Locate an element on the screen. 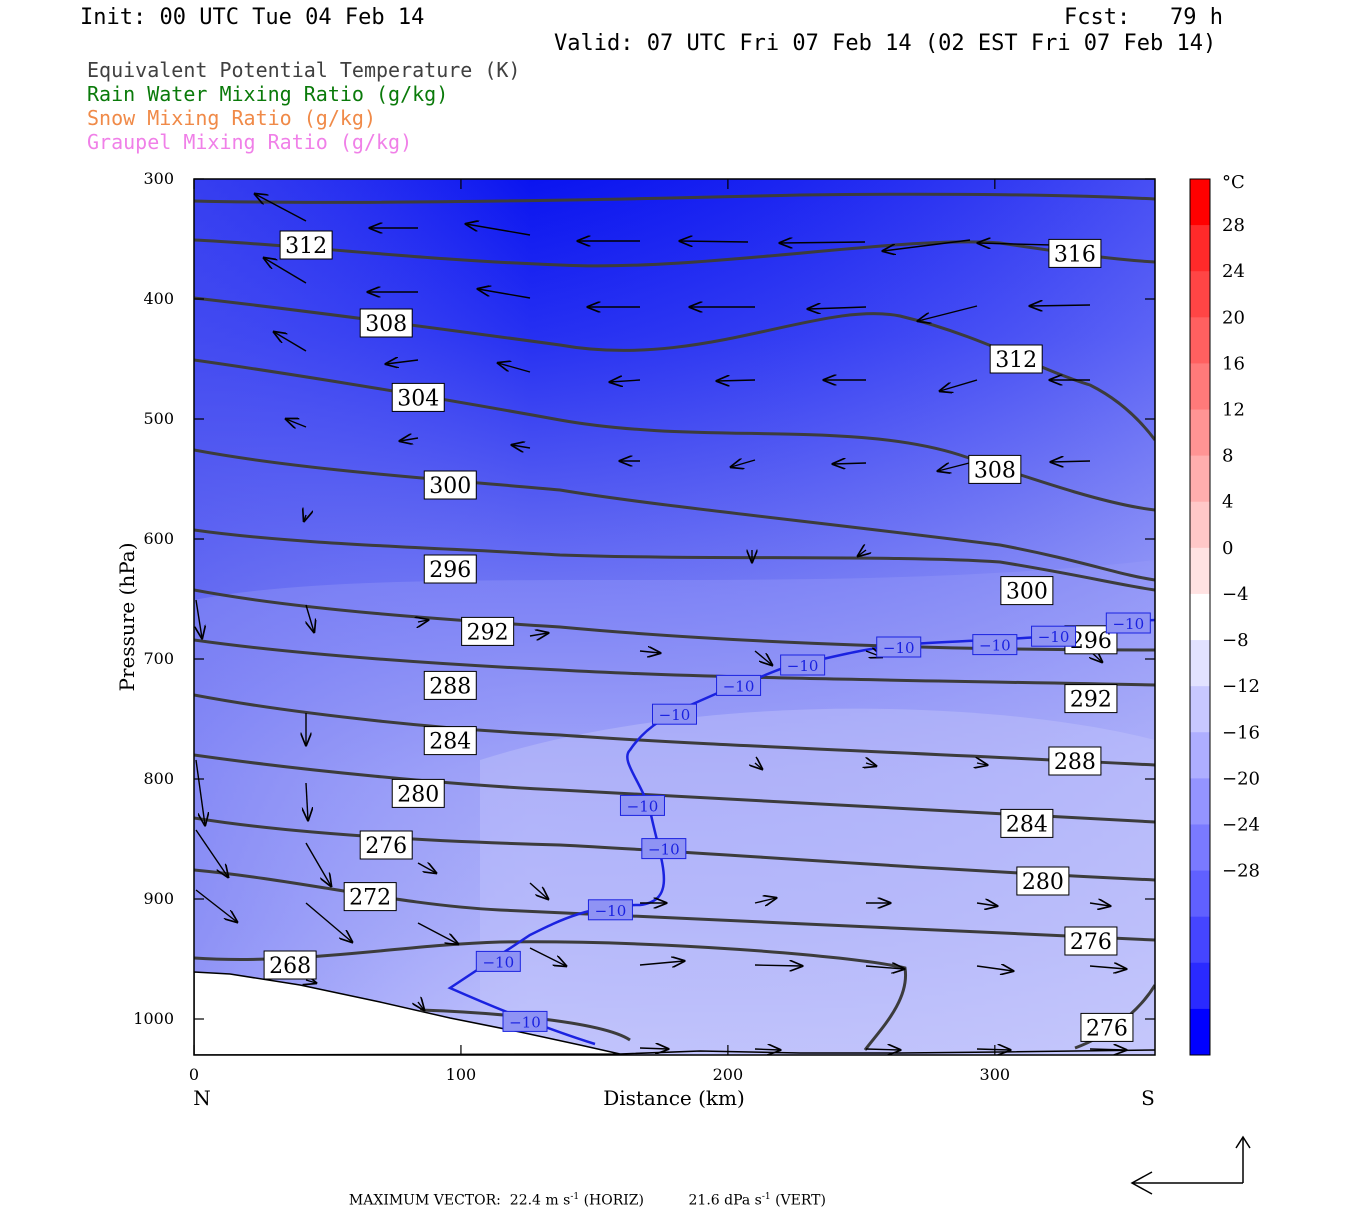 This screenshot has width=1350, height=1209. vert-suffix: (VERT) is located at coordinates (798, 1200).